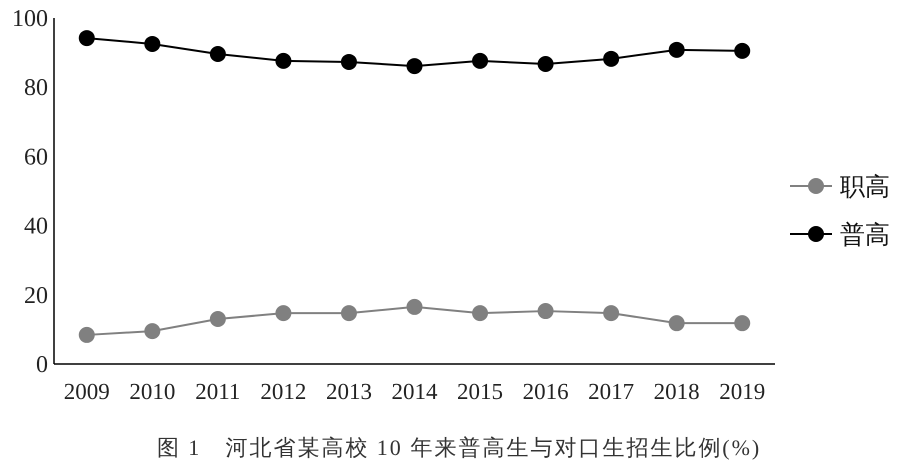  What do you see at coordinates (152, 391) in the screenshot?
I see `x-tick-label: 2010` at bounding box center [152, 391].